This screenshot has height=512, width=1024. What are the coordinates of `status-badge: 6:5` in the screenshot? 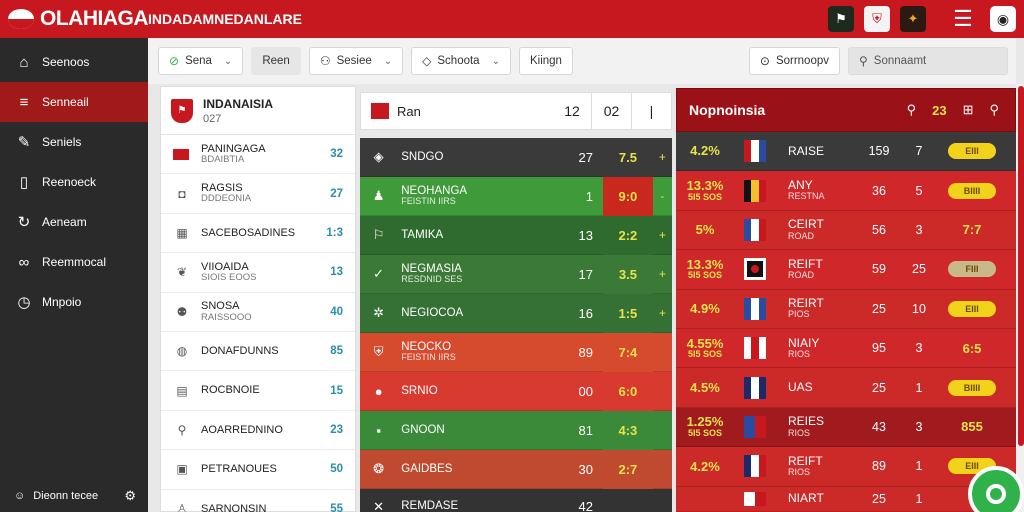 It's located at (972, 348).